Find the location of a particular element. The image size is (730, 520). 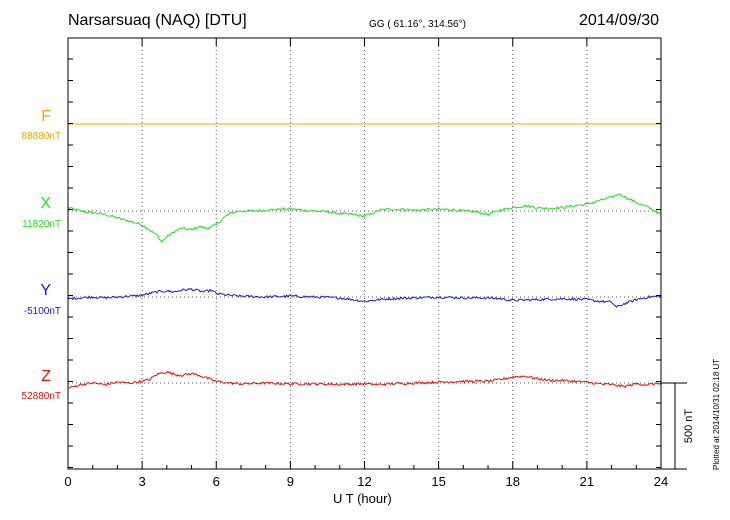

x-tick-label-15: 15 is located at coordinates (438, 481).